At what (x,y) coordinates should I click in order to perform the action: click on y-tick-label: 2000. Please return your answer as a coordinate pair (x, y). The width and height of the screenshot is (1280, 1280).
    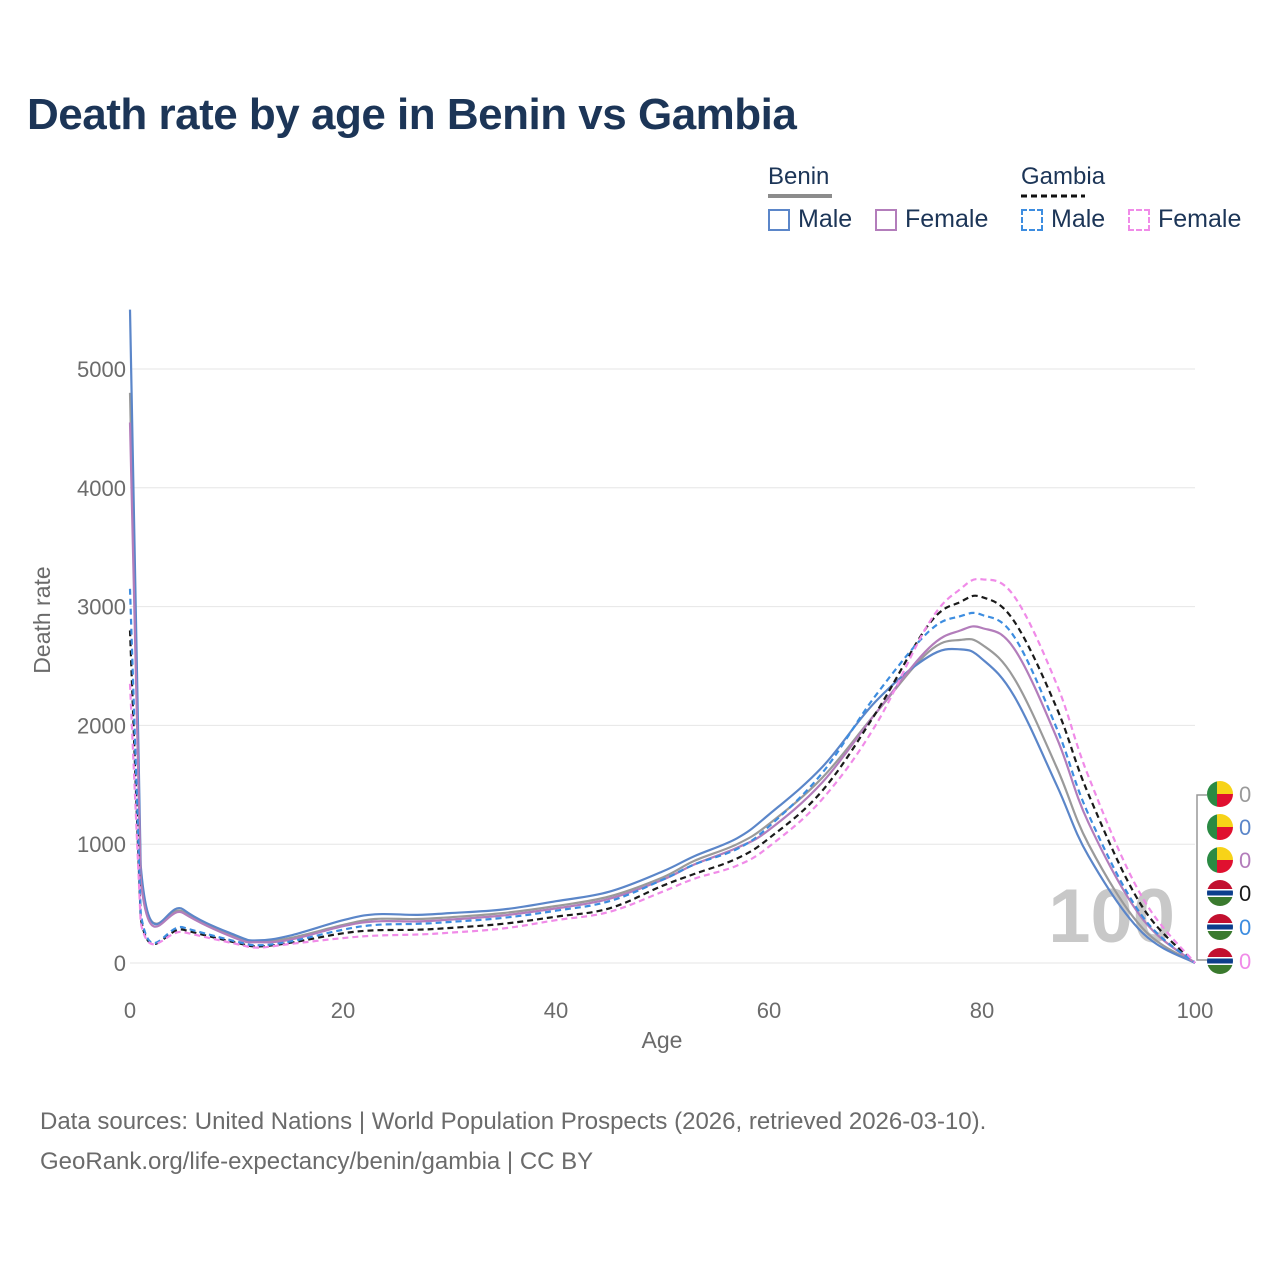
    Looking at the image, I should click on (101, 725).